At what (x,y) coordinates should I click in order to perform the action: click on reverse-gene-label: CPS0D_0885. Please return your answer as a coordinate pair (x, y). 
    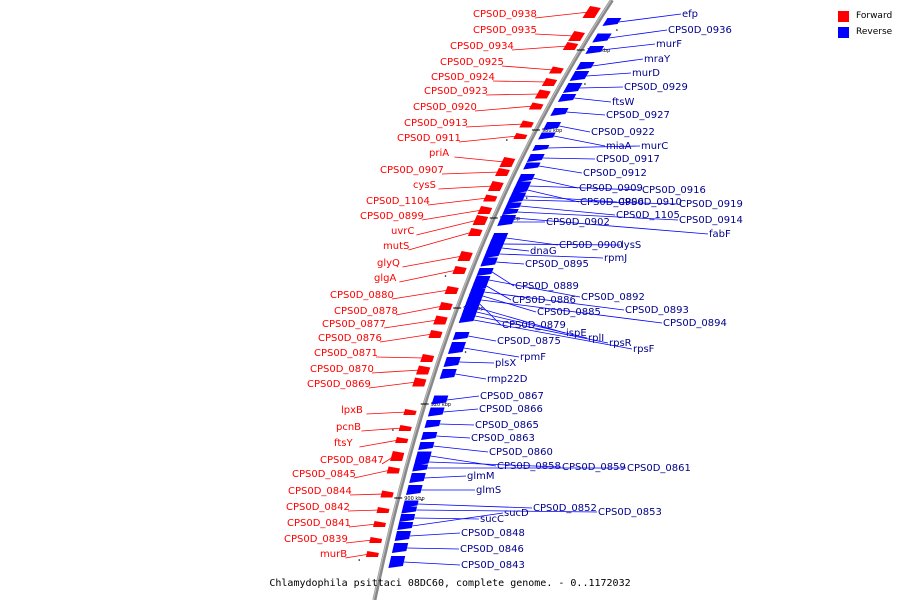
    Looking at the image, I should click on (569, 312).